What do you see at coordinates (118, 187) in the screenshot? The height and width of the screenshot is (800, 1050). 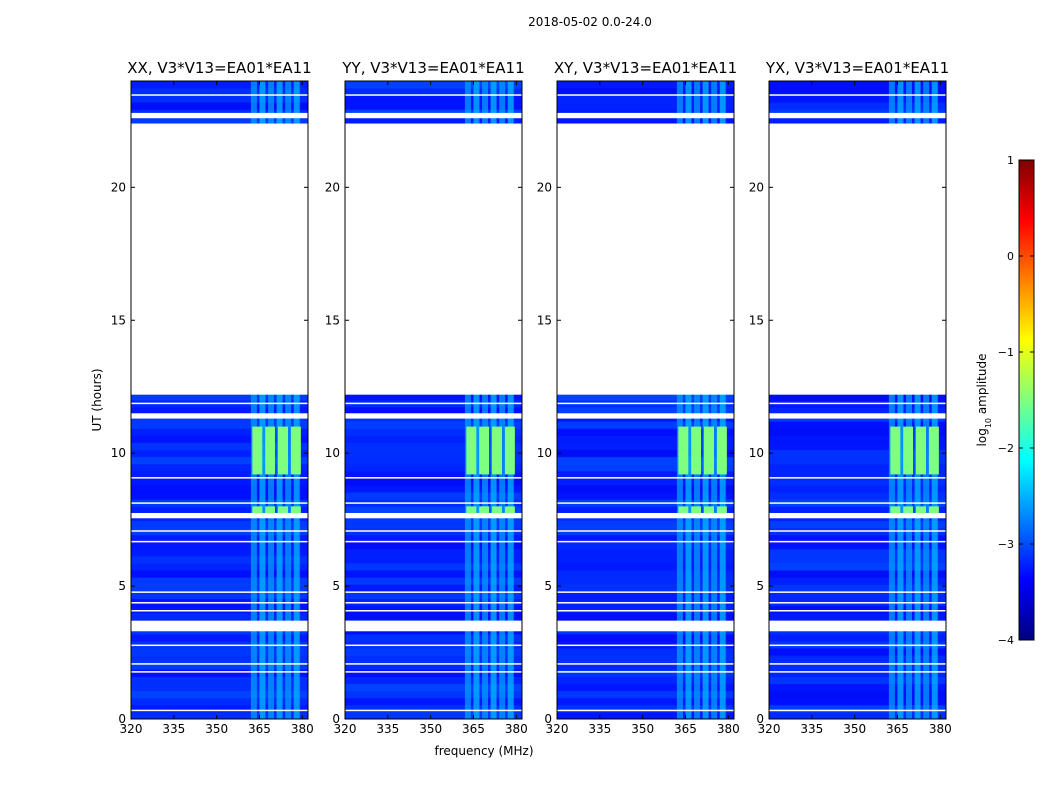 I see `y-tick-label: 20` at bounding box center [118, 187].